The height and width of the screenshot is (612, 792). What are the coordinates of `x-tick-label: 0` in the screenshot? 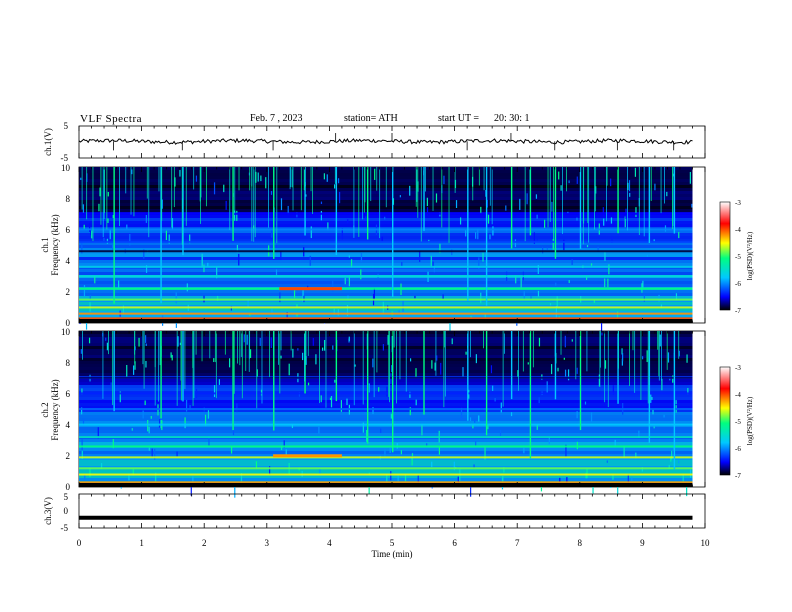 It's located at (79, 543).